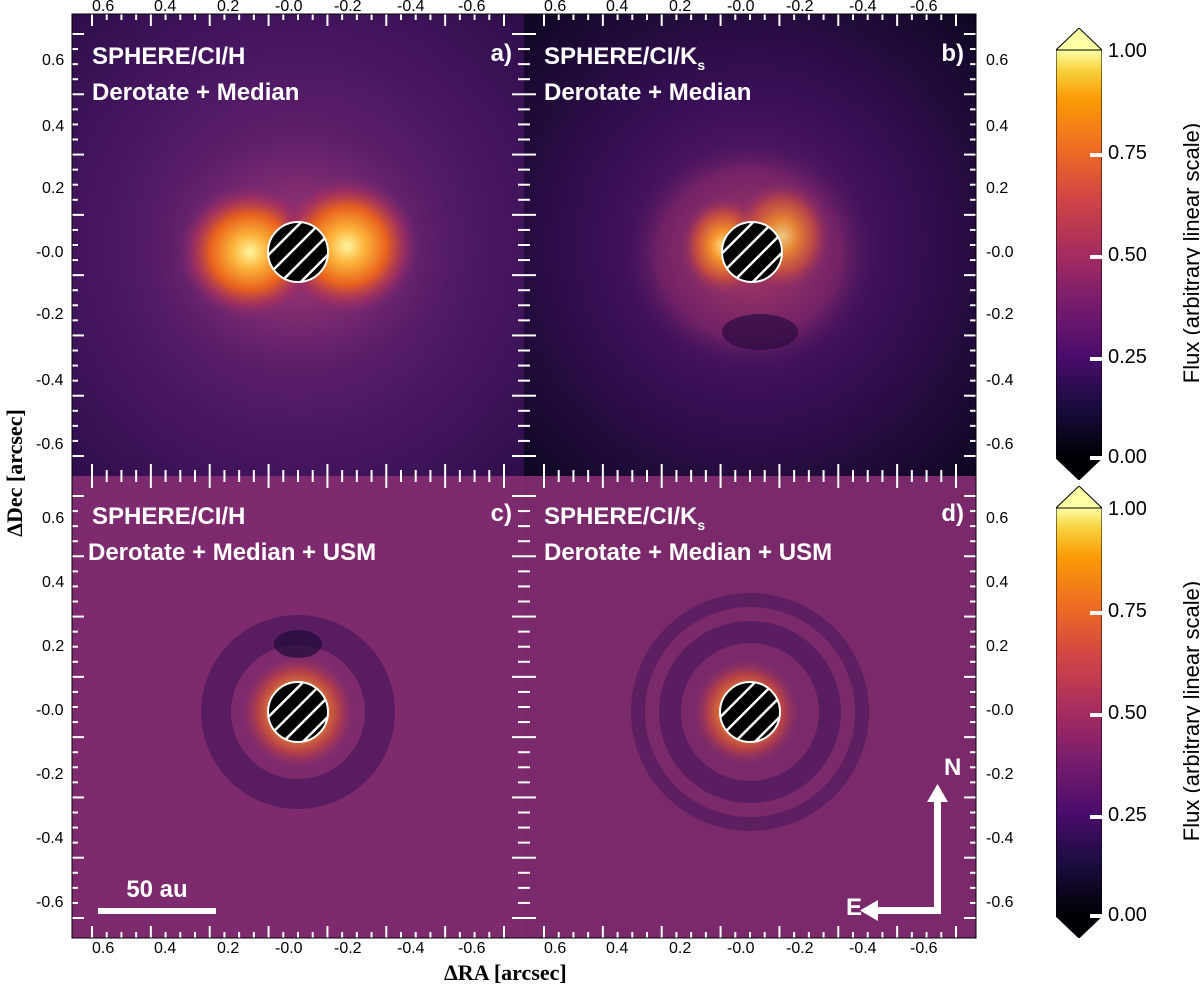 This screenshot has height=992, width=1200. Describe the element at coordinates (952, 53) in the screenshot. I see `panel-b-letter: b)` at that location.